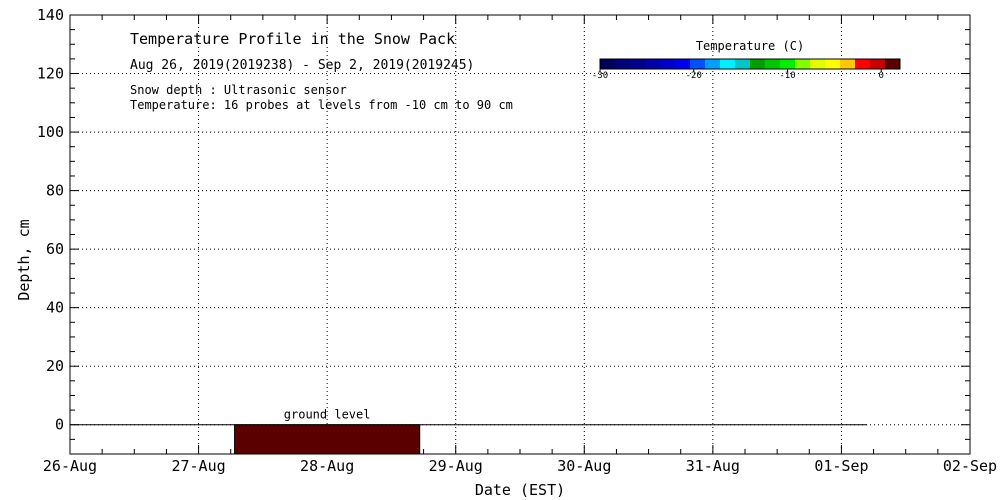 The height and width of the screenshot is (500, 1000). I want to click on x-tick-label: 26-Aug, so click(70, 466).